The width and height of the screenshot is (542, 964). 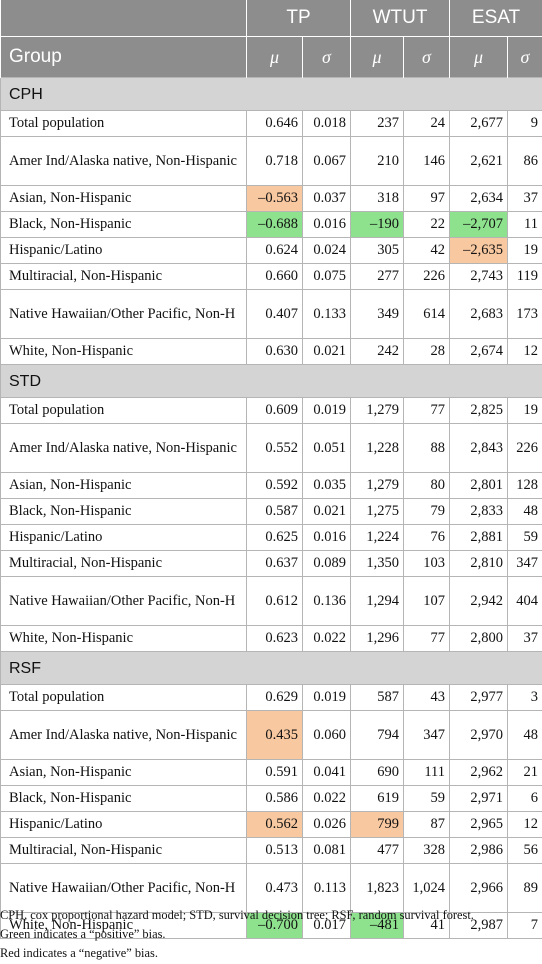 What do you see at coordinates (426, 511) in the screenshot?
I see `value-cell: 79` at bounding box center [426, 511].